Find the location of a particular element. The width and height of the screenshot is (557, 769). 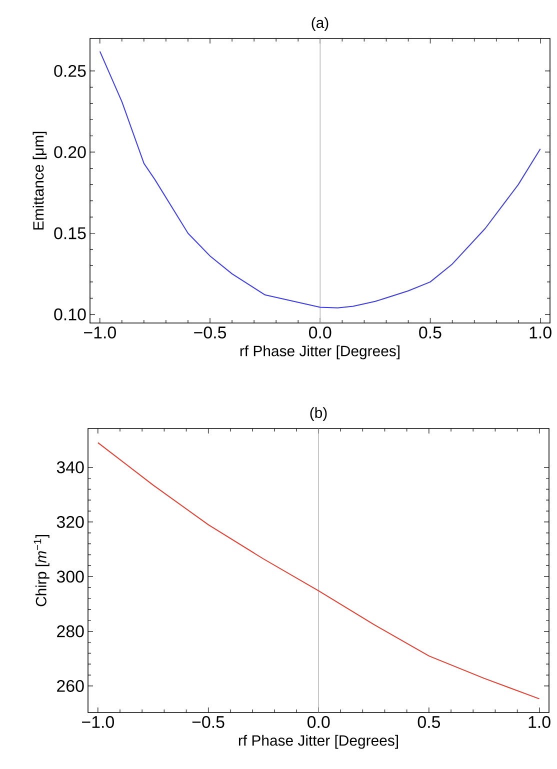

y-tick-label: 0.25 is located at coordinates (70, 70).